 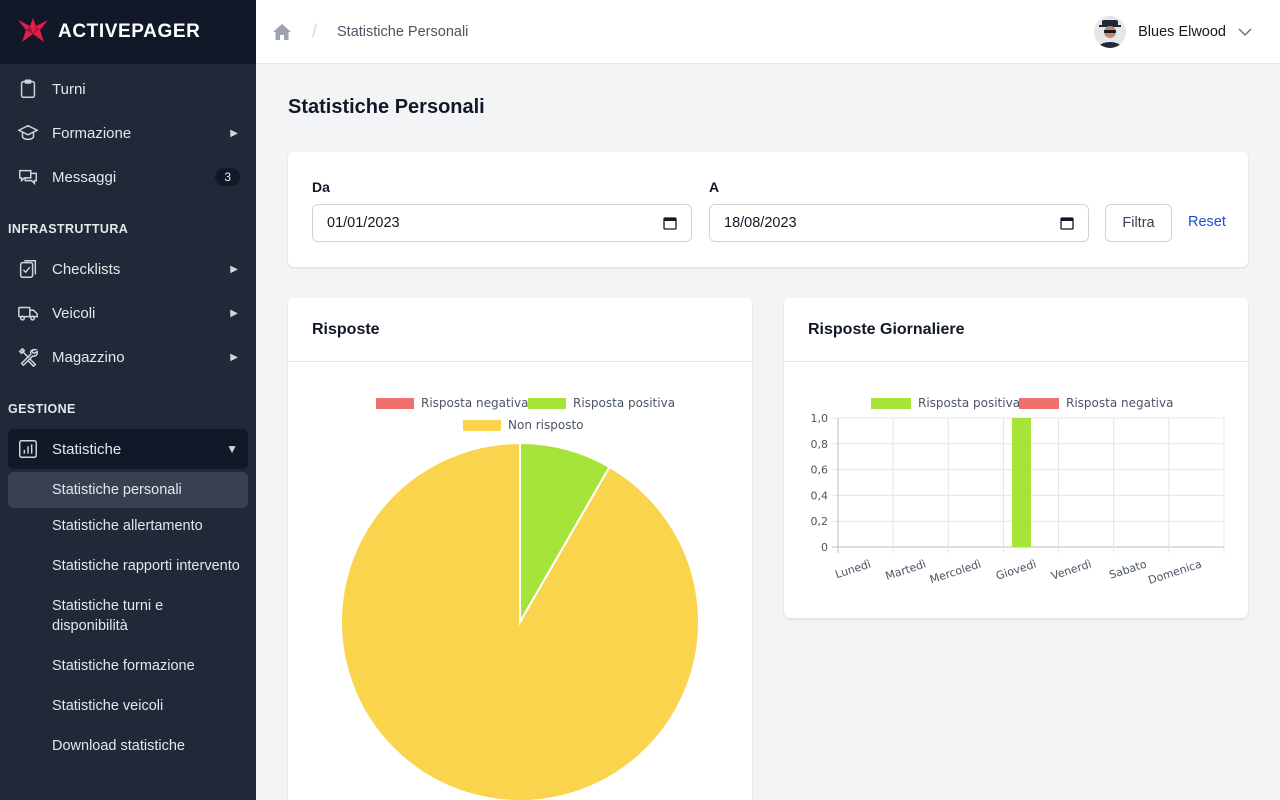 I want to click on sidebar-subitem-statistiche-formazione: Statistiche formazione, so click(x=123, y=666).